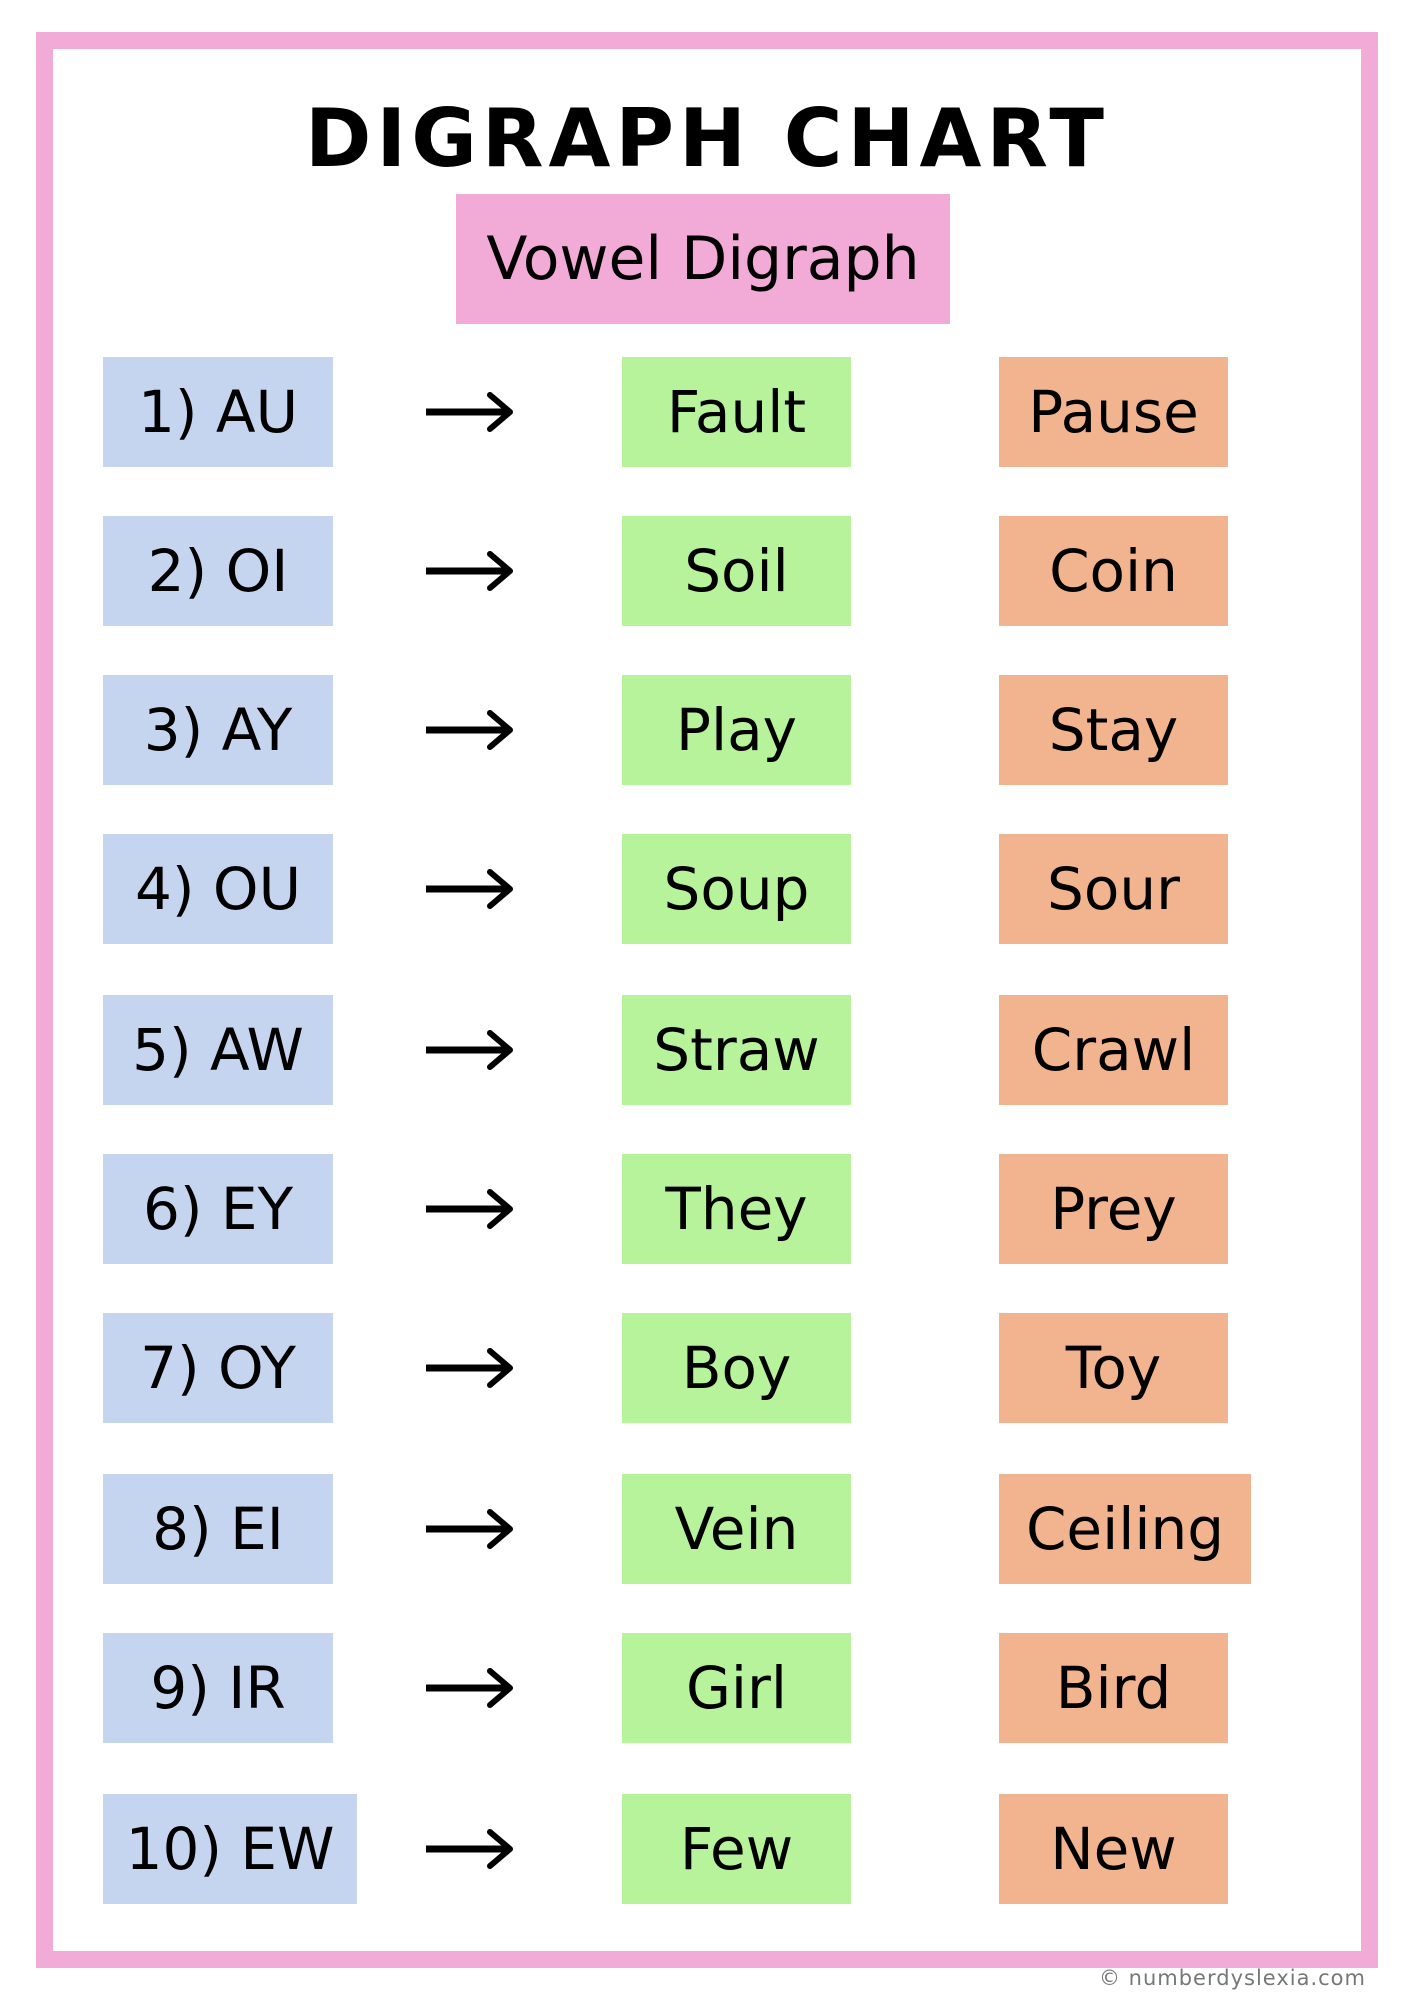 The width and height of the screenshot is (1414, 2000). What do you see at coordinates (1113, 1688) in the screenshot?
I see `example-word-2: Bird` at bounding box center [1113, 1688].